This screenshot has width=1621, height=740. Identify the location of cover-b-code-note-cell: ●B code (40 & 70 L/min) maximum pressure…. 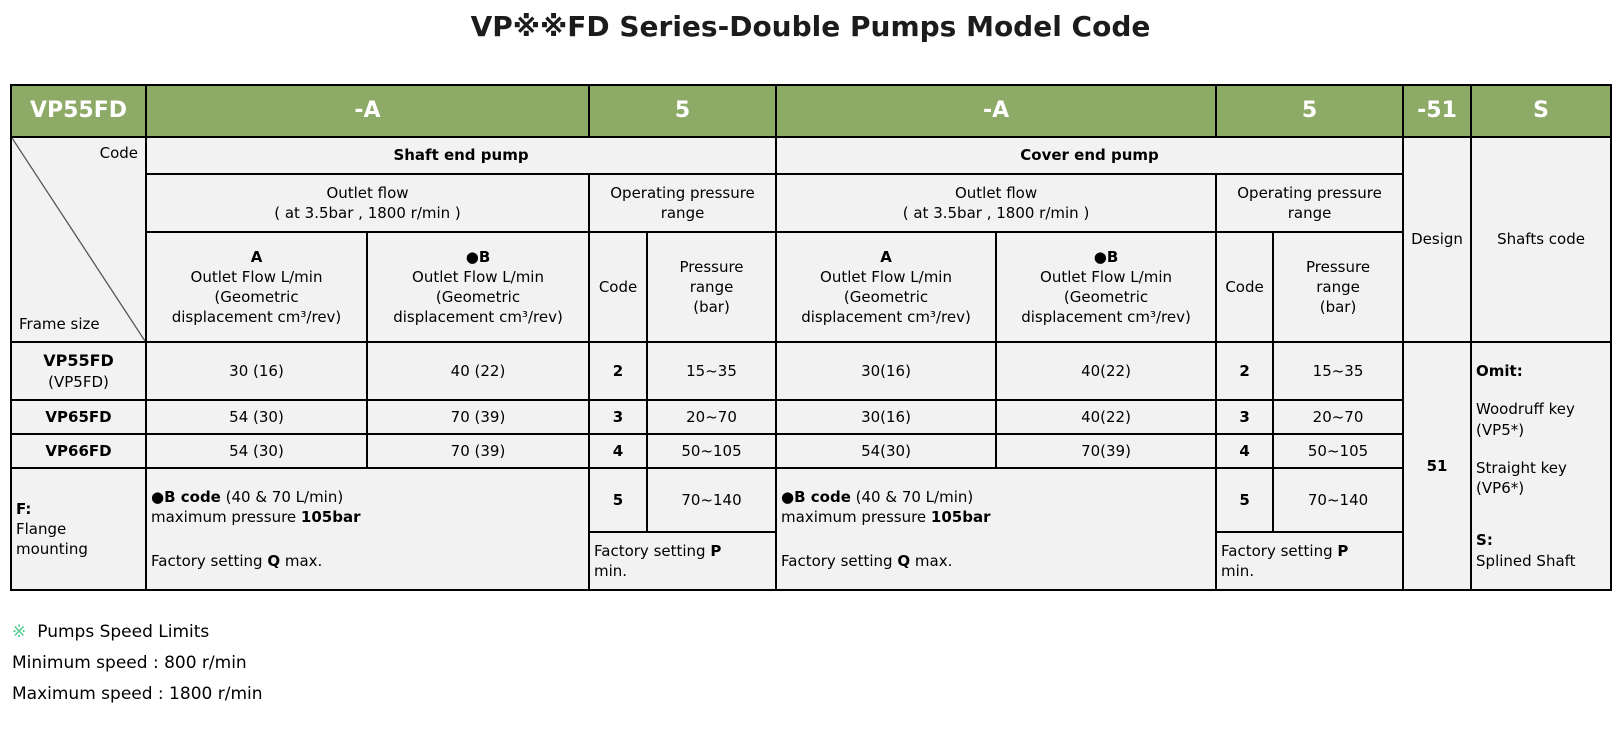
(996, 529).